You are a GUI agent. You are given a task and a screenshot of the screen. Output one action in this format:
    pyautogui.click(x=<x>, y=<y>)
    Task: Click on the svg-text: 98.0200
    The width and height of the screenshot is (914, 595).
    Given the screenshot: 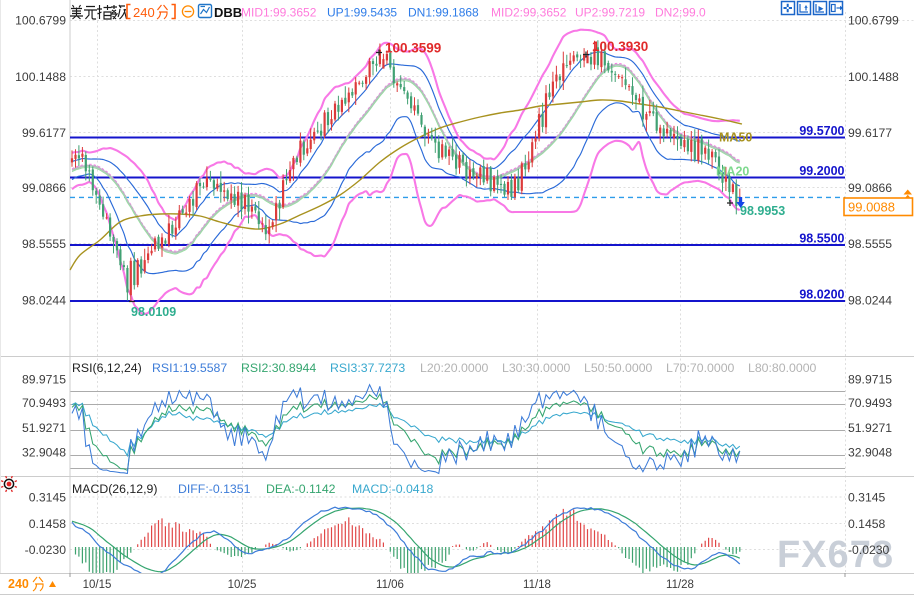 What is the action you would take?
    pyautogui.click(x=821, y=295)
    